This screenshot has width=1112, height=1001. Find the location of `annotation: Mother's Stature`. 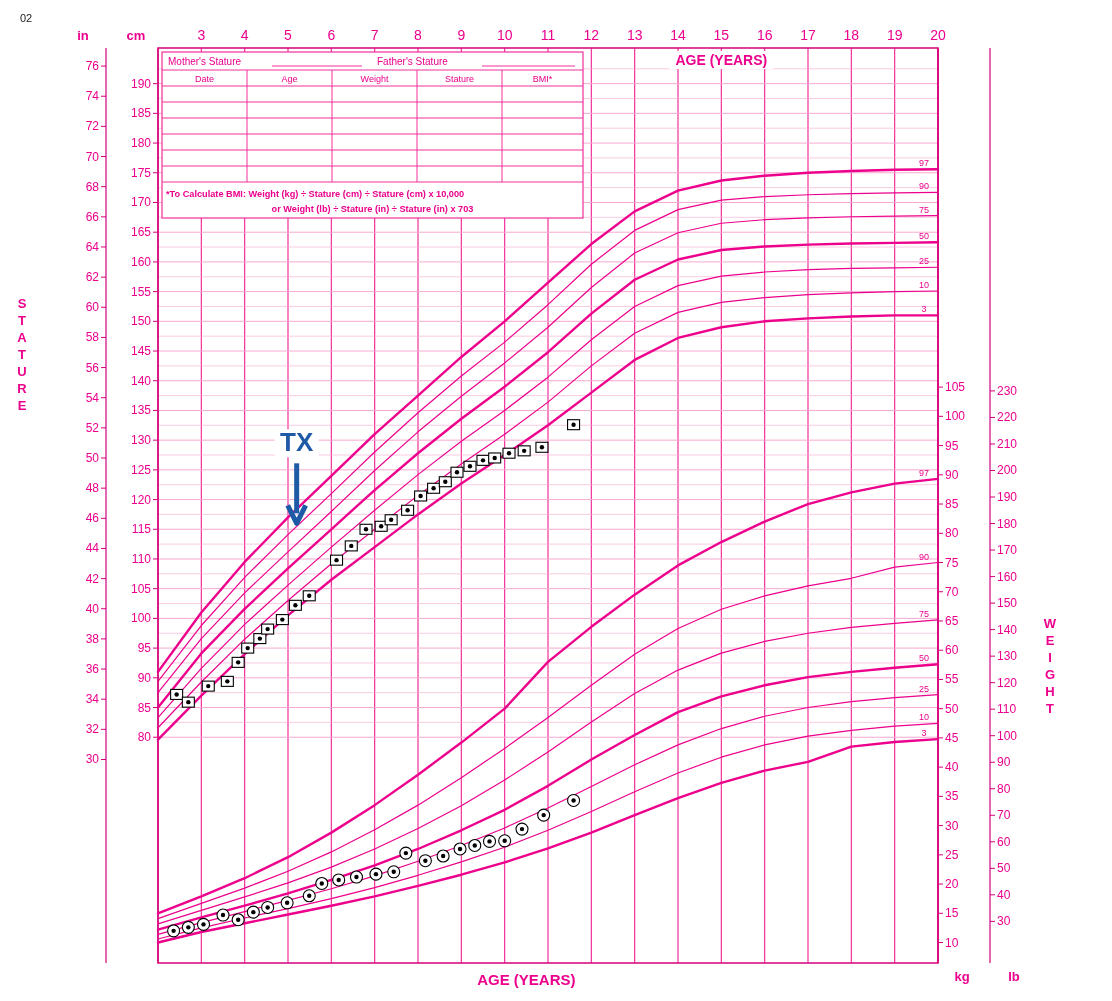

annotation: Mother's Stature is located at coordinates (205, 61).